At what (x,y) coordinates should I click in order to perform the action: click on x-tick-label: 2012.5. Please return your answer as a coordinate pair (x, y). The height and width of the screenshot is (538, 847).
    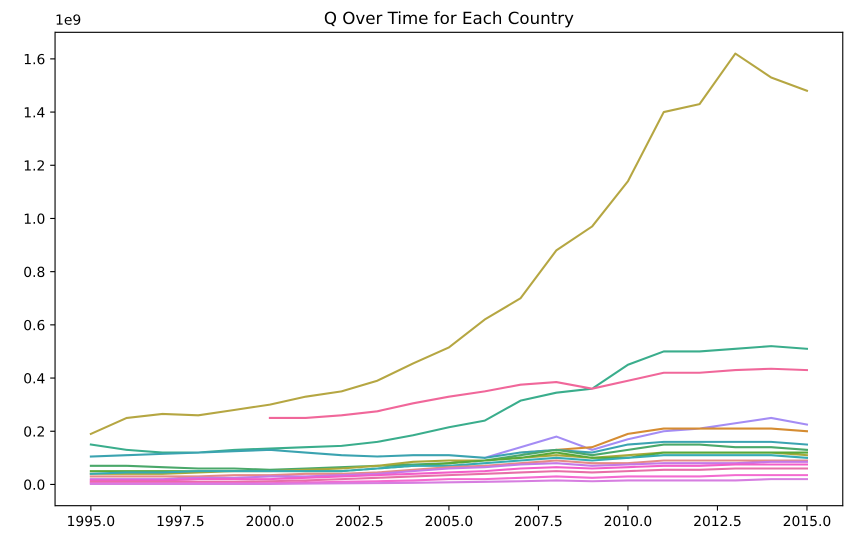
    Looking at the image, I should click on (717, 521).